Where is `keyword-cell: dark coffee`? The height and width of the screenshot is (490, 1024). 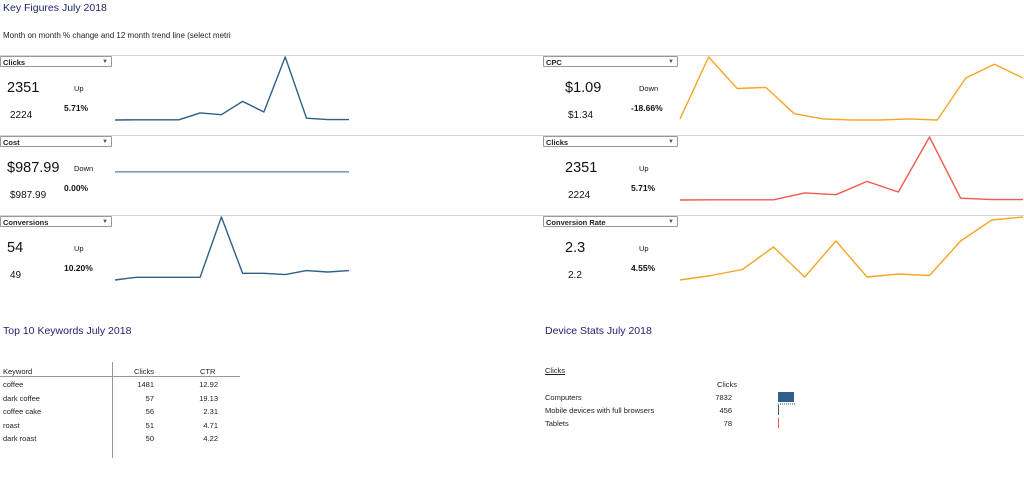
keyword-cell: dark coffee is located at coordinates (21, 398).